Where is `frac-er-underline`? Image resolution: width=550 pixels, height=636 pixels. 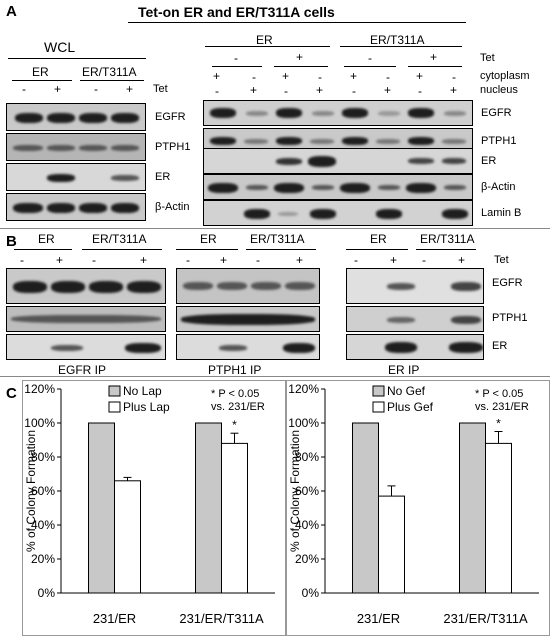
frac-er-underline is located at coordinates (267, 46).